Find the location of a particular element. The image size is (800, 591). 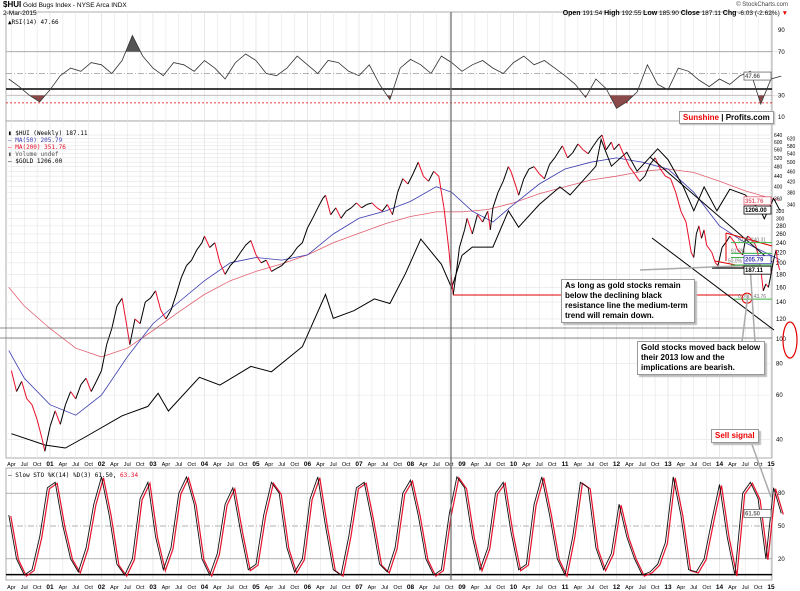

index-name: Gold Bugs Index - NYSE Arca INDX is located at coordinates (75, 5).